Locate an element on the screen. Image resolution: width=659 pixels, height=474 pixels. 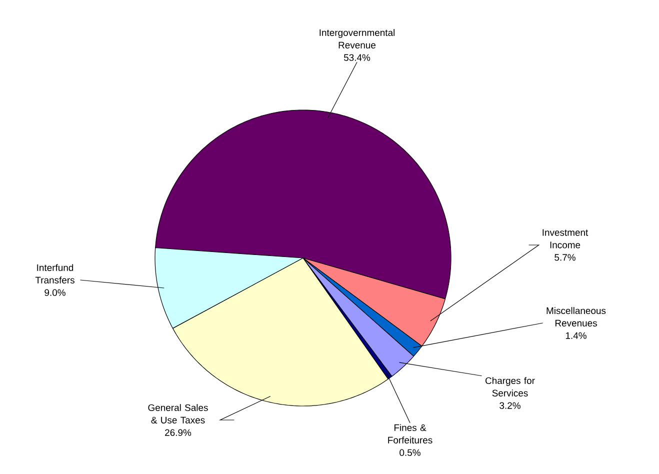
data-label: 9.0% is located at coordinates (55, 292).